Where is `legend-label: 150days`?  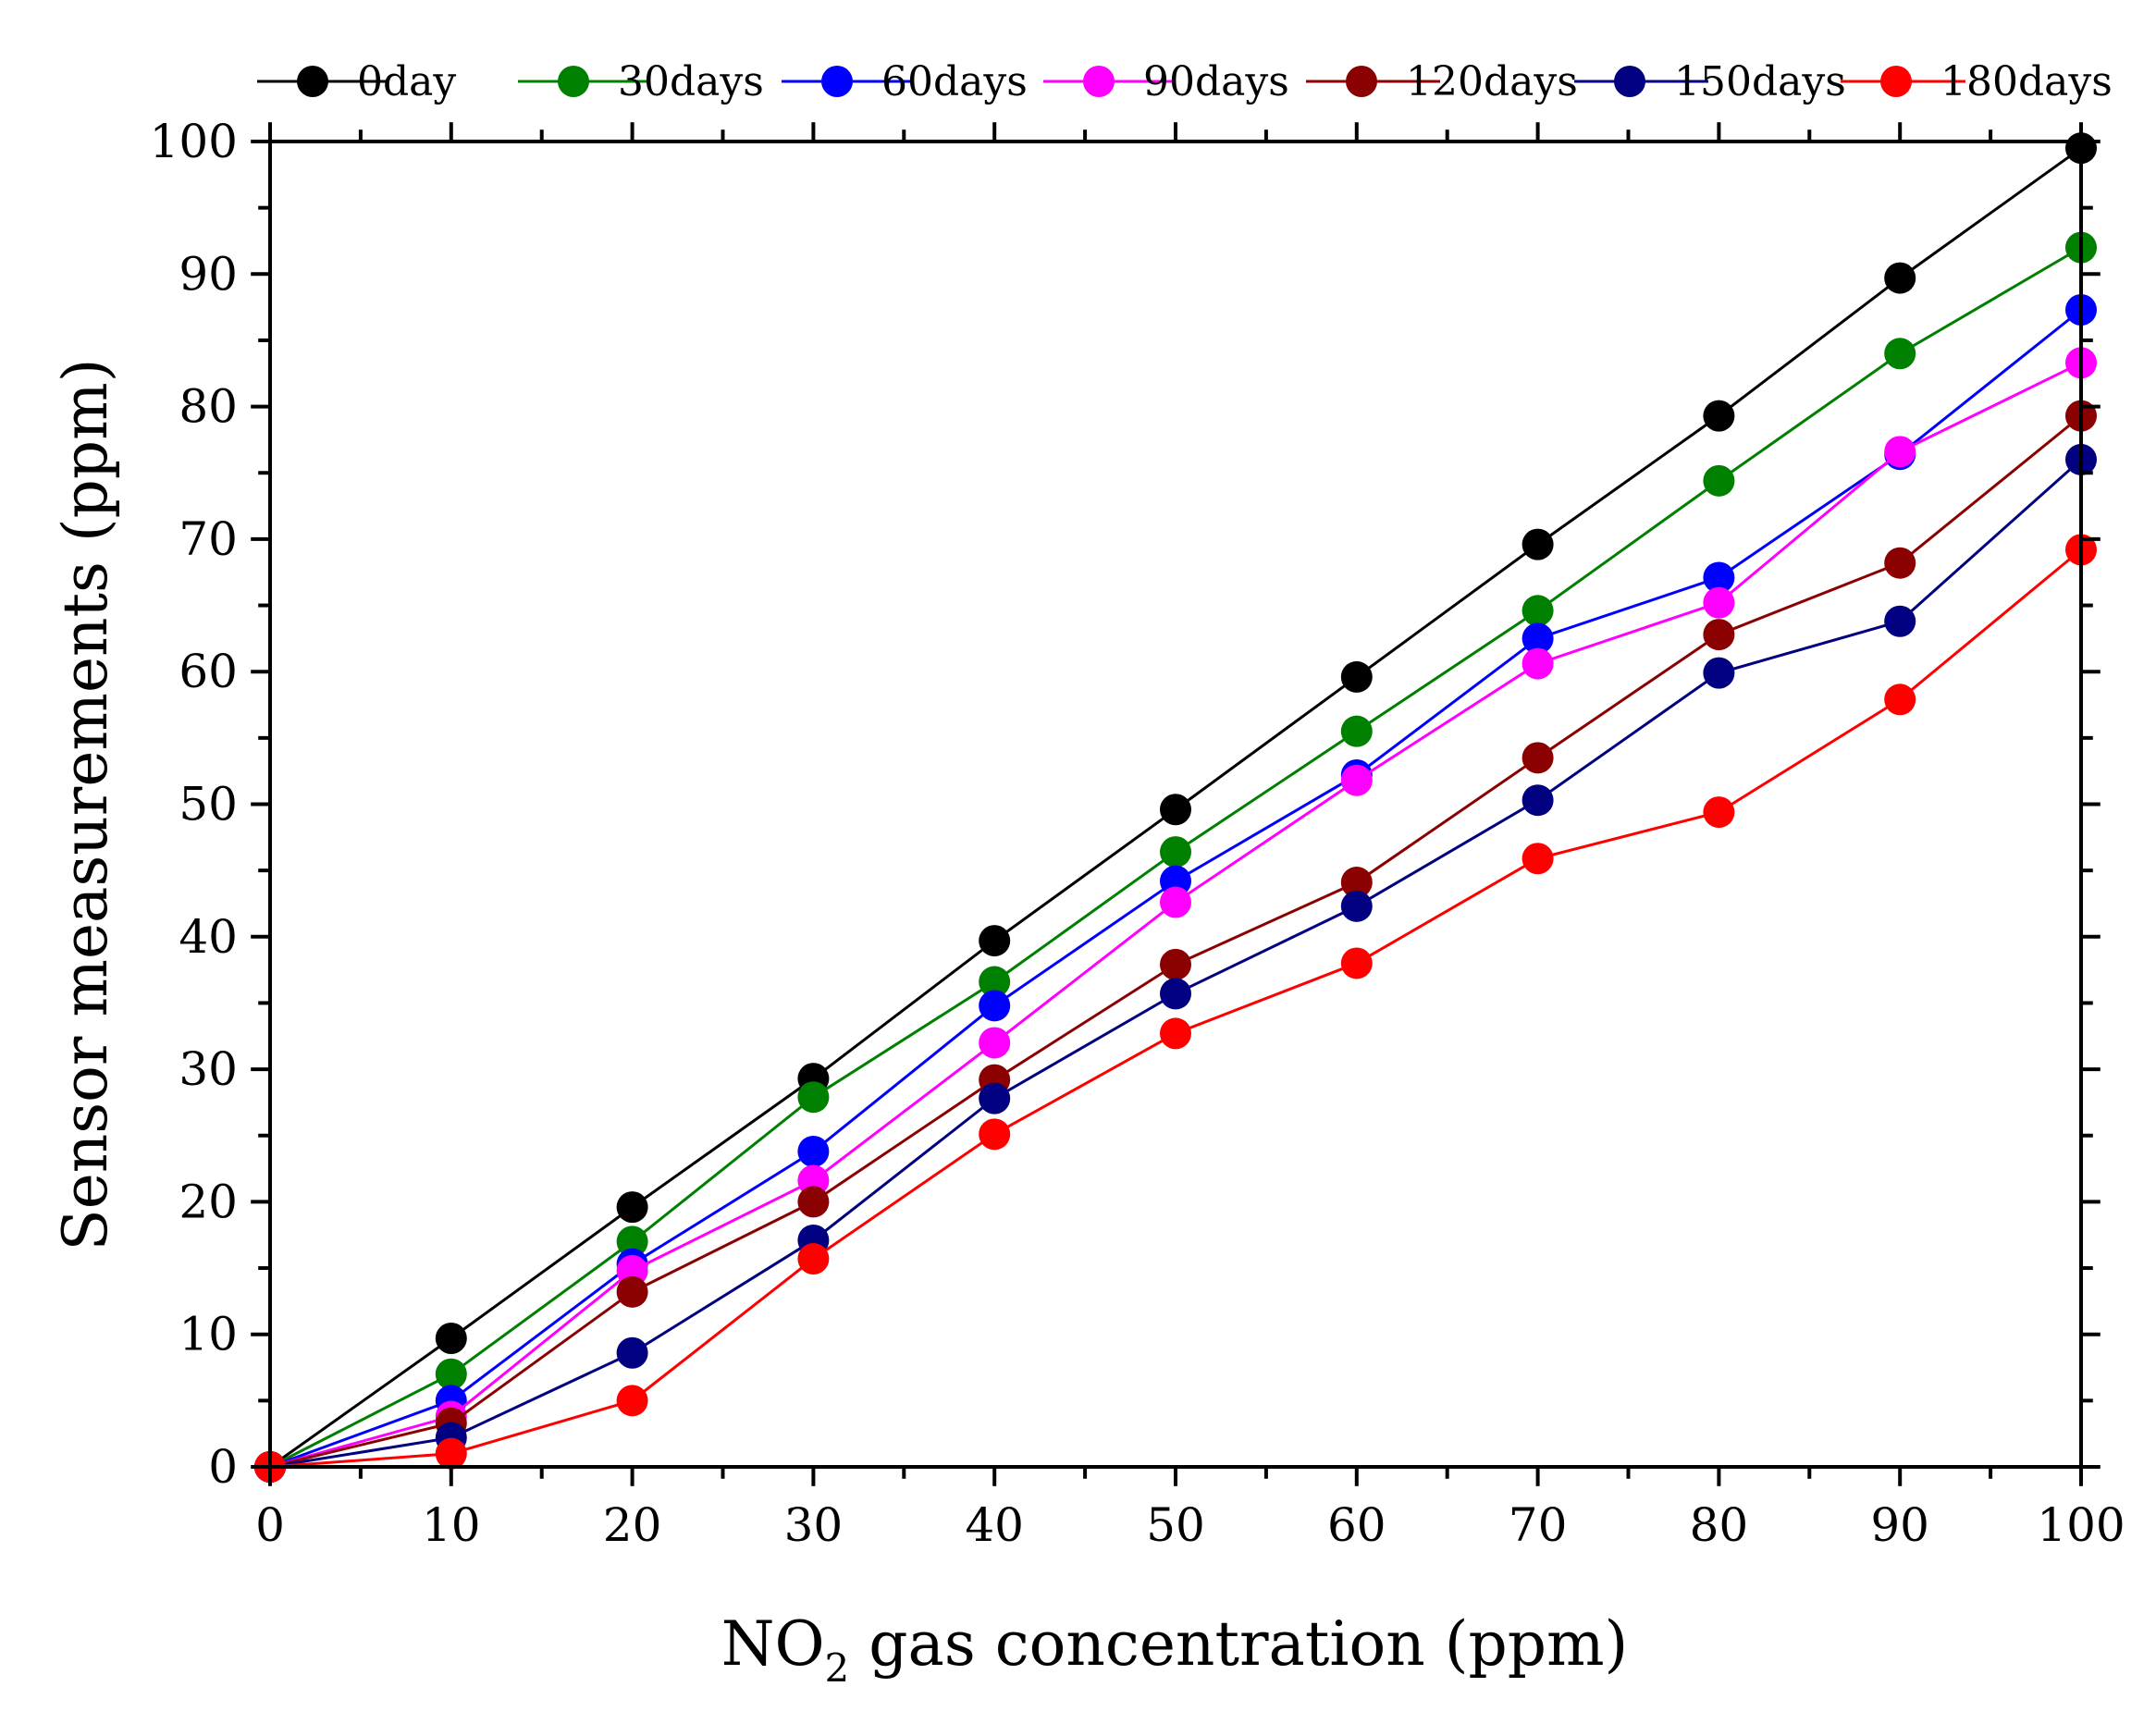 legend-label: 150days is located at coordinates (1760, 81).